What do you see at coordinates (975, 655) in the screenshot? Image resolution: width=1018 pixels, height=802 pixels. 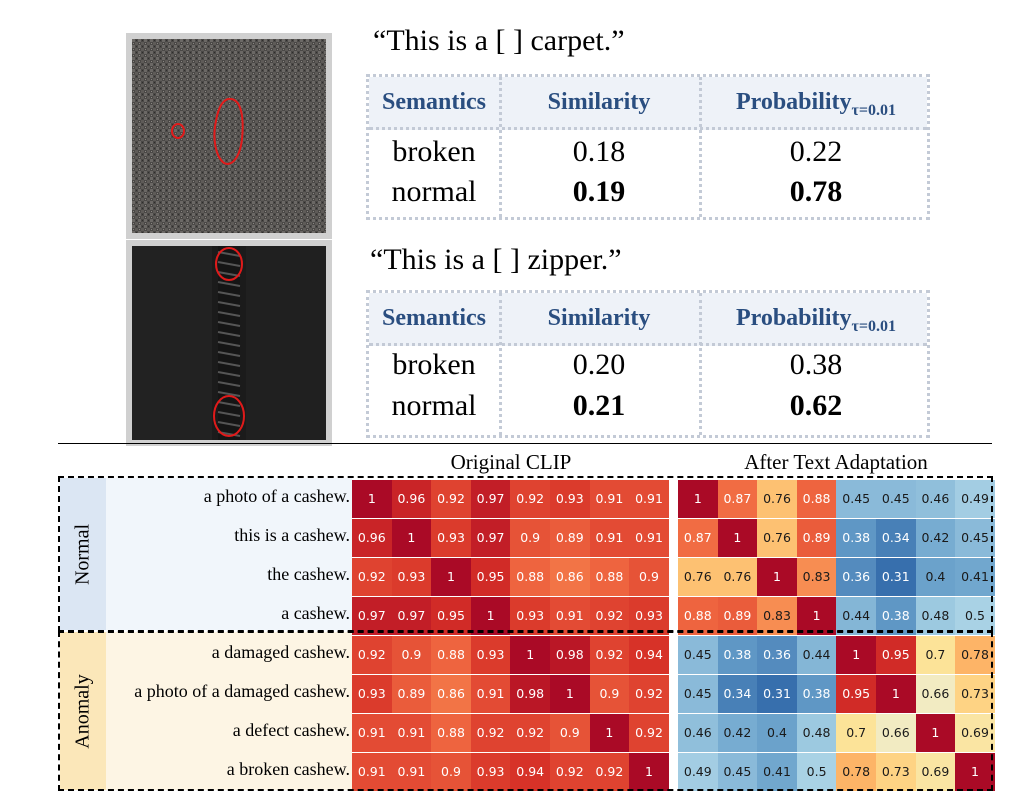 I see `heatmap-cell: 0.78` at bounding box center [975, 655].